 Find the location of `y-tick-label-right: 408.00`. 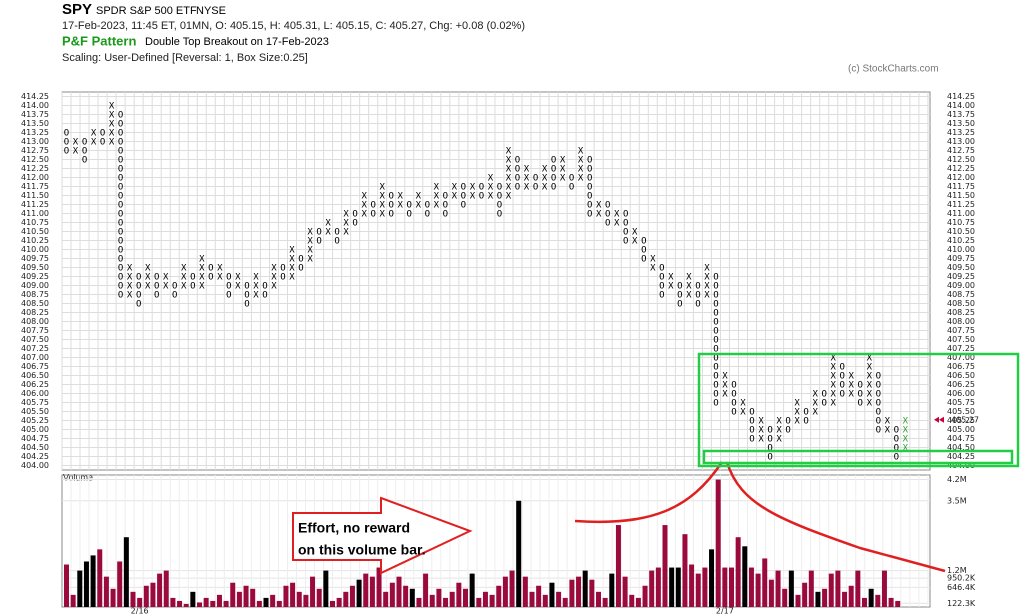

y-tick-label-right: 408.00 is located at coordinates (961, 321).